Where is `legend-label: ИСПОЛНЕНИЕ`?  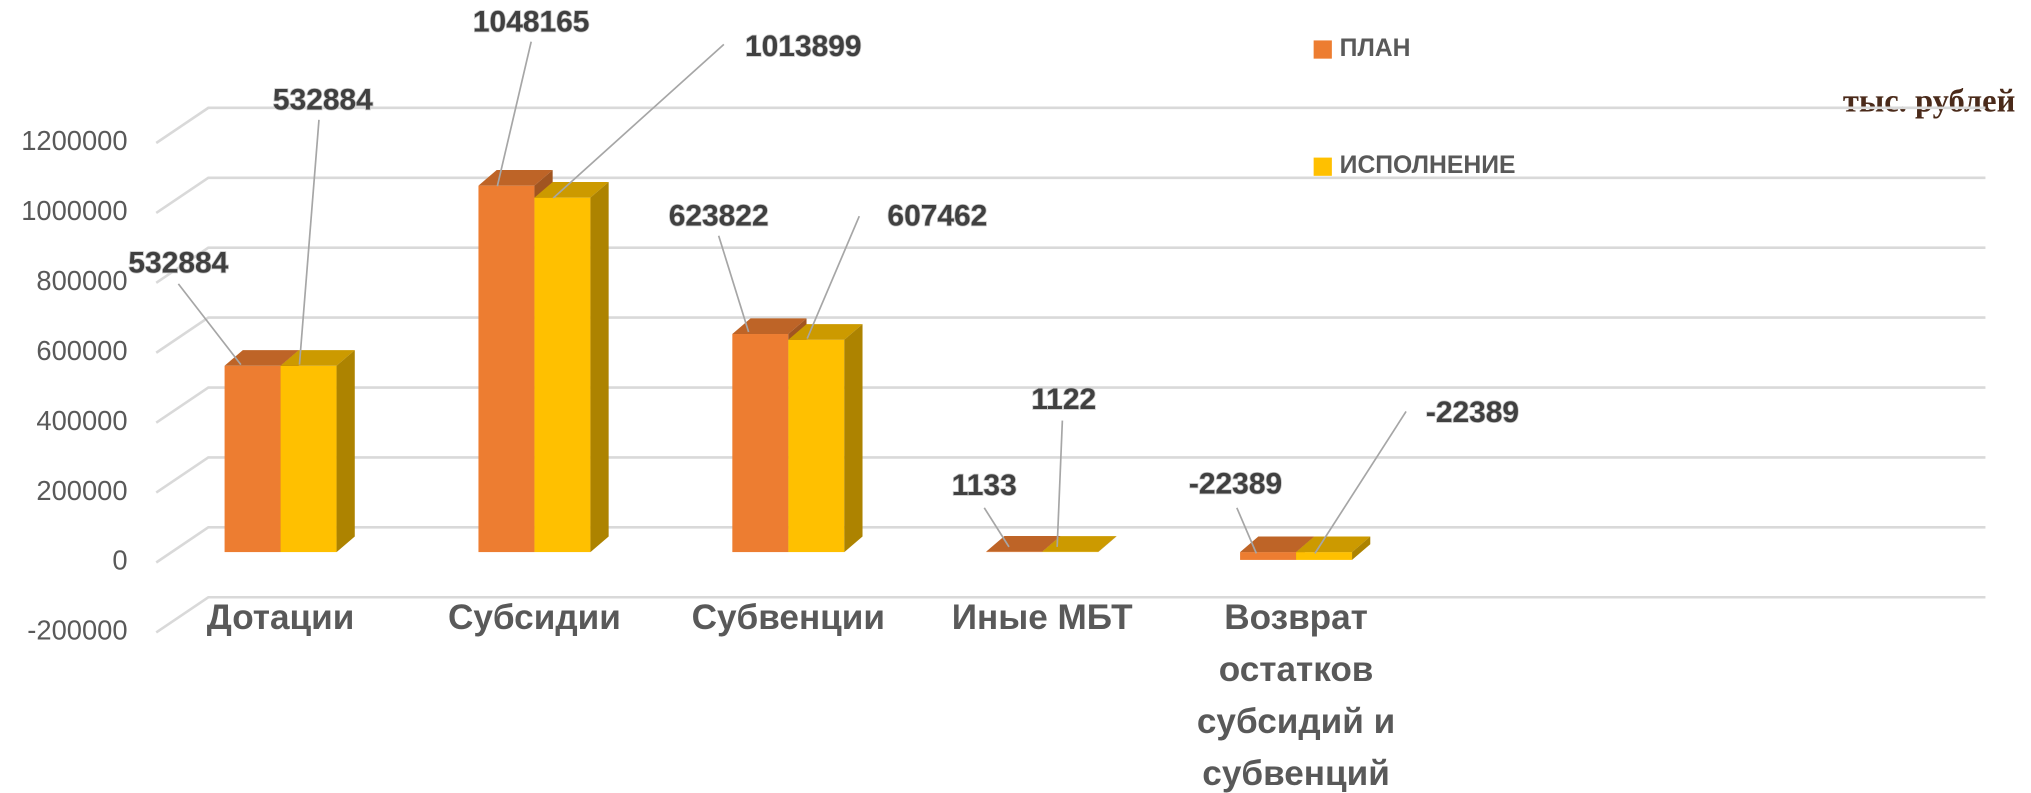
legend-label: ИСПОЛНЕНИЕ is located at coordinates (1428, 165).